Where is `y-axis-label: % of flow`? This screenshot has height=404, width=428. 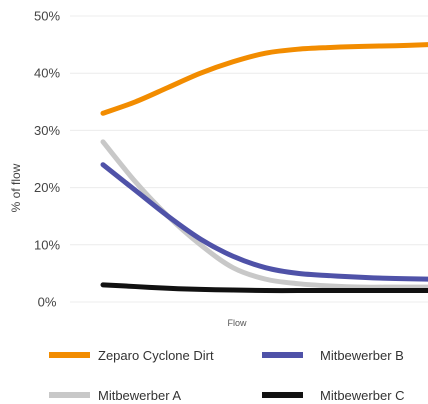
y-axis-label: % of flow is located at coordinates (16, 187).